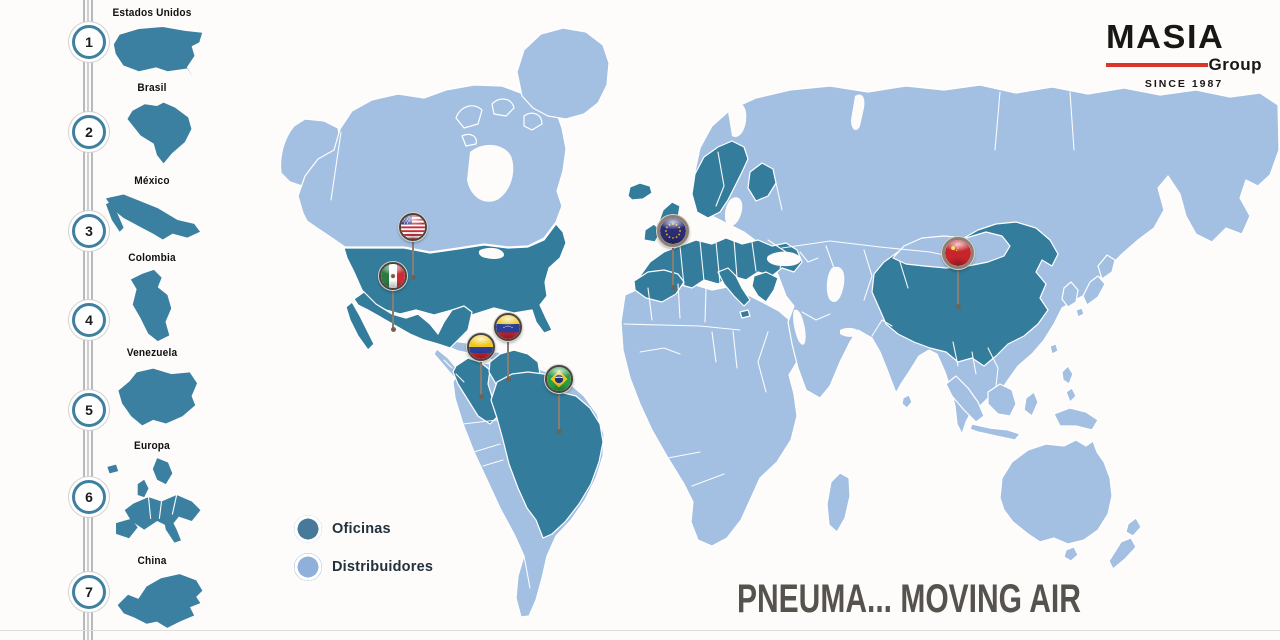 This screenshot has width=1280, height=640. I want to click on map-ob-gulf, so click(858, 112).